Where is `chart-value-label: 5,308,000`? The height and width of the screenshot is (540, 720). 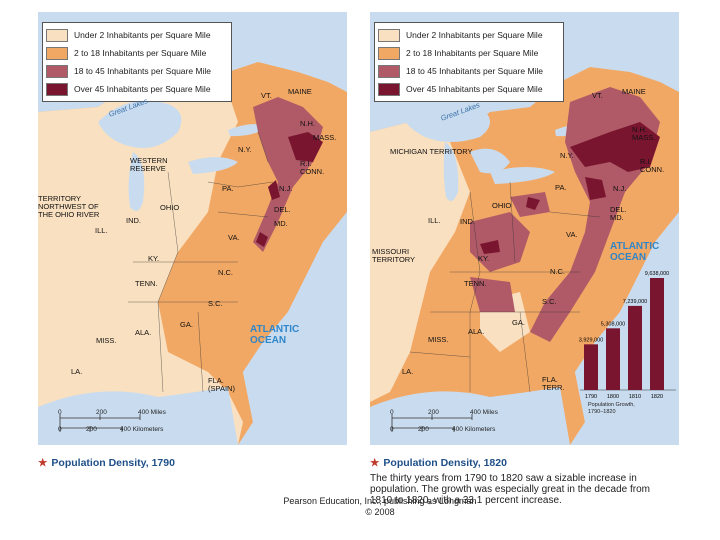
chart-value-label: 5,308,000 is located at coordinates (613, 324).